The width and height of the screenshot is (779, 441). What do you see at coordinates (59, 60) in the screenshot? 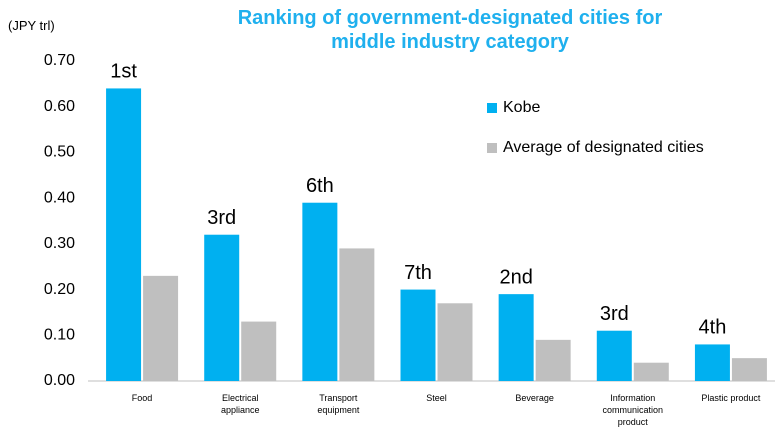
I see `y-tick-label: 0.70` at bounding box center [59, 60].